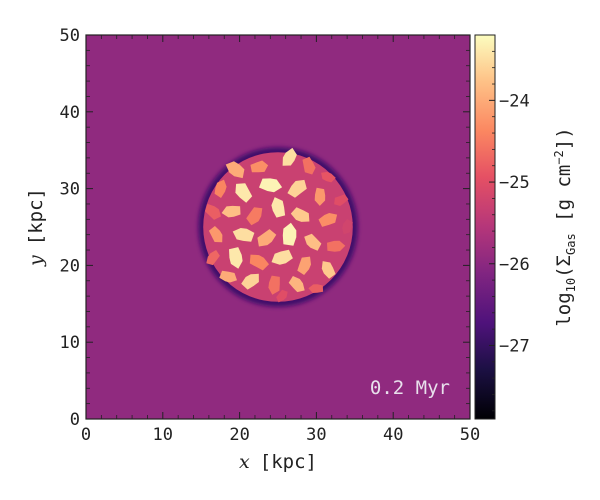  Describe the element at coordinates (316, 435) in the screenshot. I see `x-tick-label: 30` at that location.